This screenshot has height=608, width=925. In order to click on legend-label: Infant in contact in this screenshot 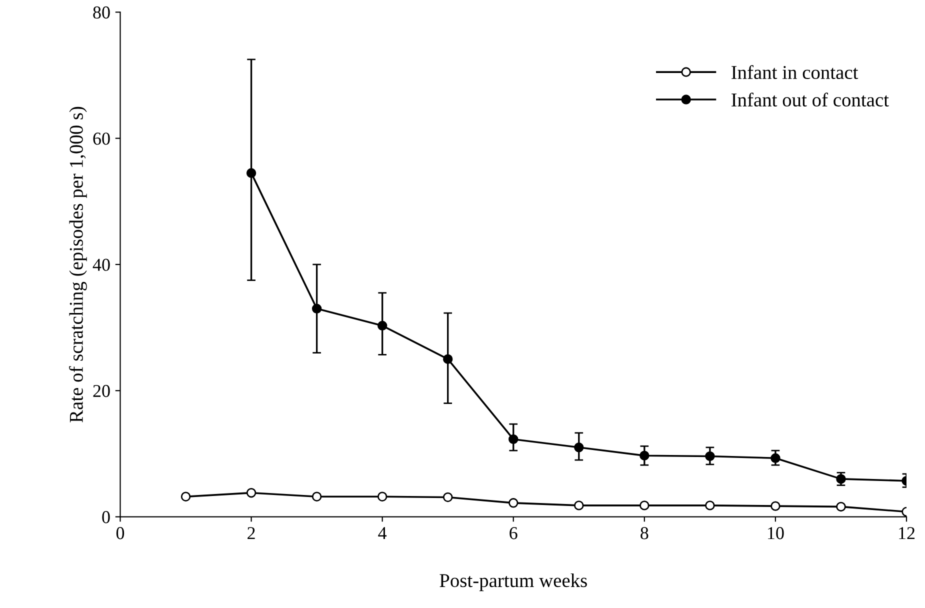, I will do `click(795, 72)`.